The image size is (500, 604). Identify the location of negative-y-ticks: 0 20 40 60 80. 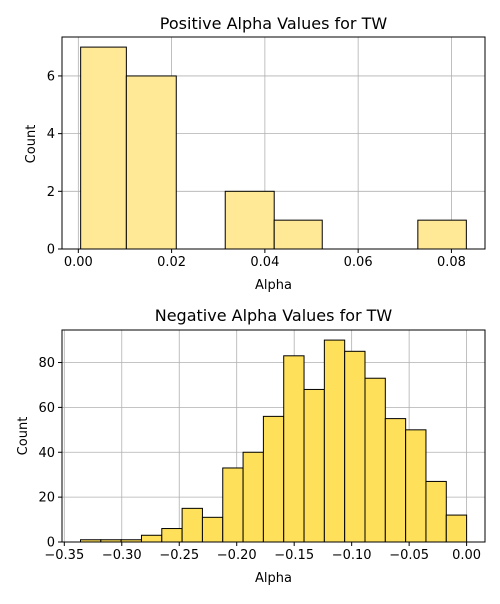
(50, 453).